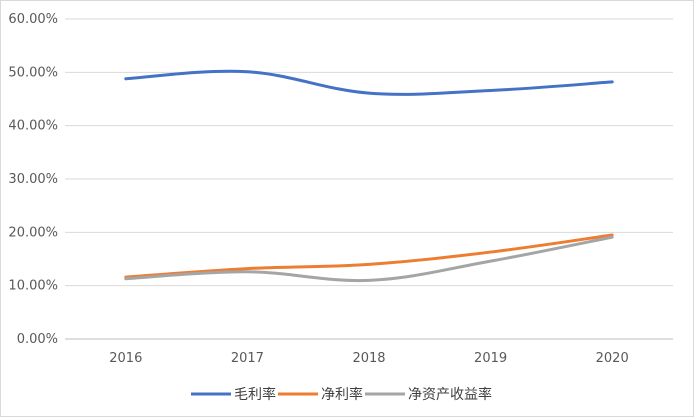 This screenshot has height=417, width=694. What do you see at coordinates (33, 72) in the screenshot?
I see `y-tick-label: 50.00%` at bounding box center [33, 72].